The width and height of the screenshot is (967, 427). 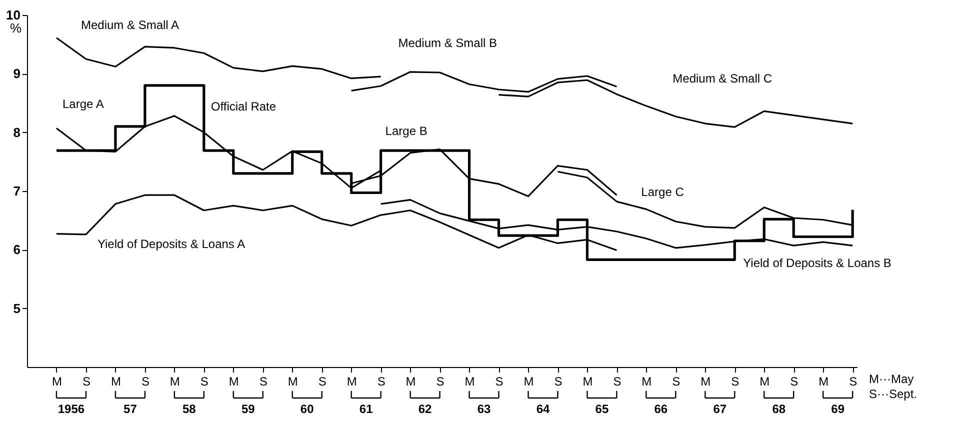 What do you see at coordinates (16, 132) in the screenshot?
I see `y-tick-label: 8` at bounding box center [16, 132].